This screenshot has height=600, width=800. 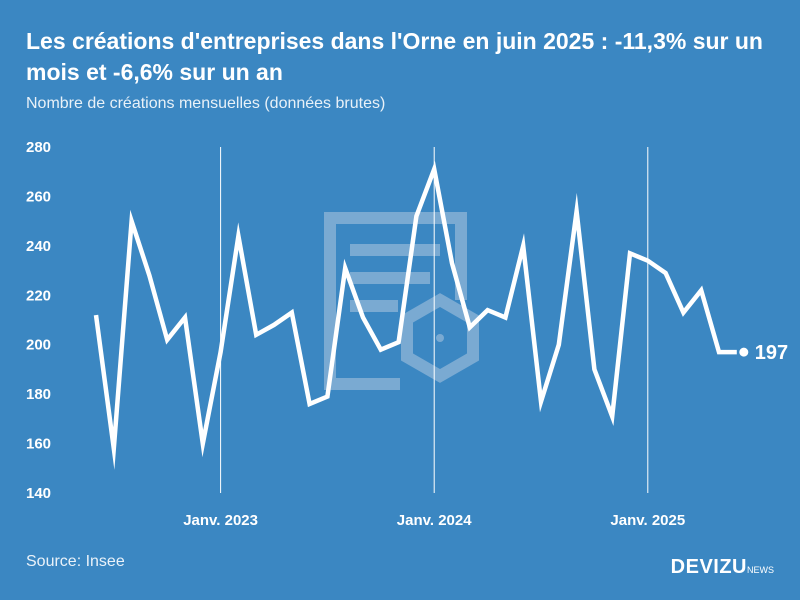 What do you see at coordinates (771, 353) in the screenshot?
I see `last-value-label: 197` at bounding box center [771, 353].